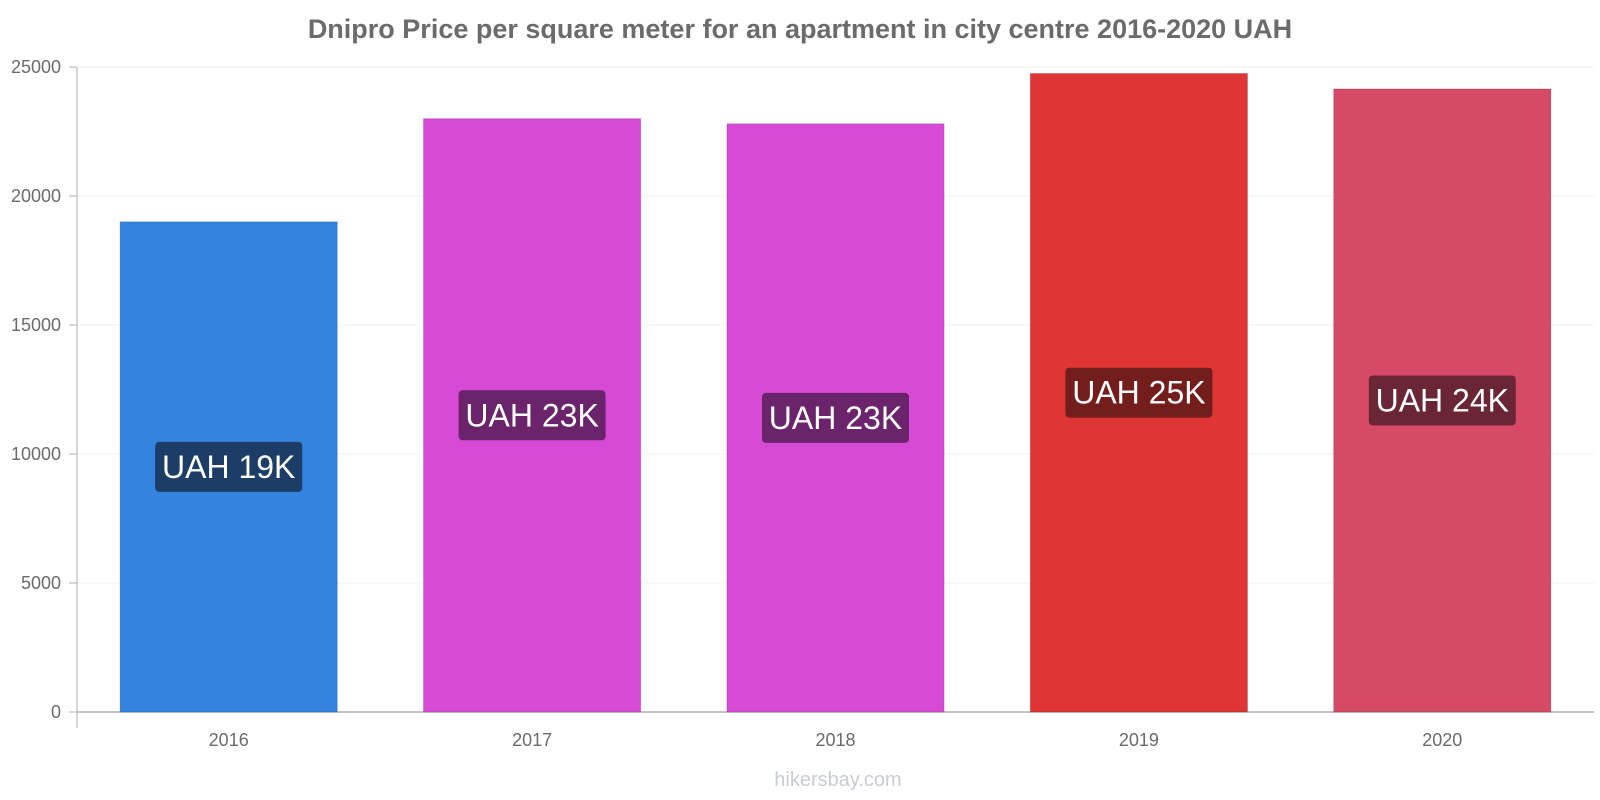  Describe the element at coordinates (36, 196) in the screenshot. I see `y-tick-label: 20000` at that location.